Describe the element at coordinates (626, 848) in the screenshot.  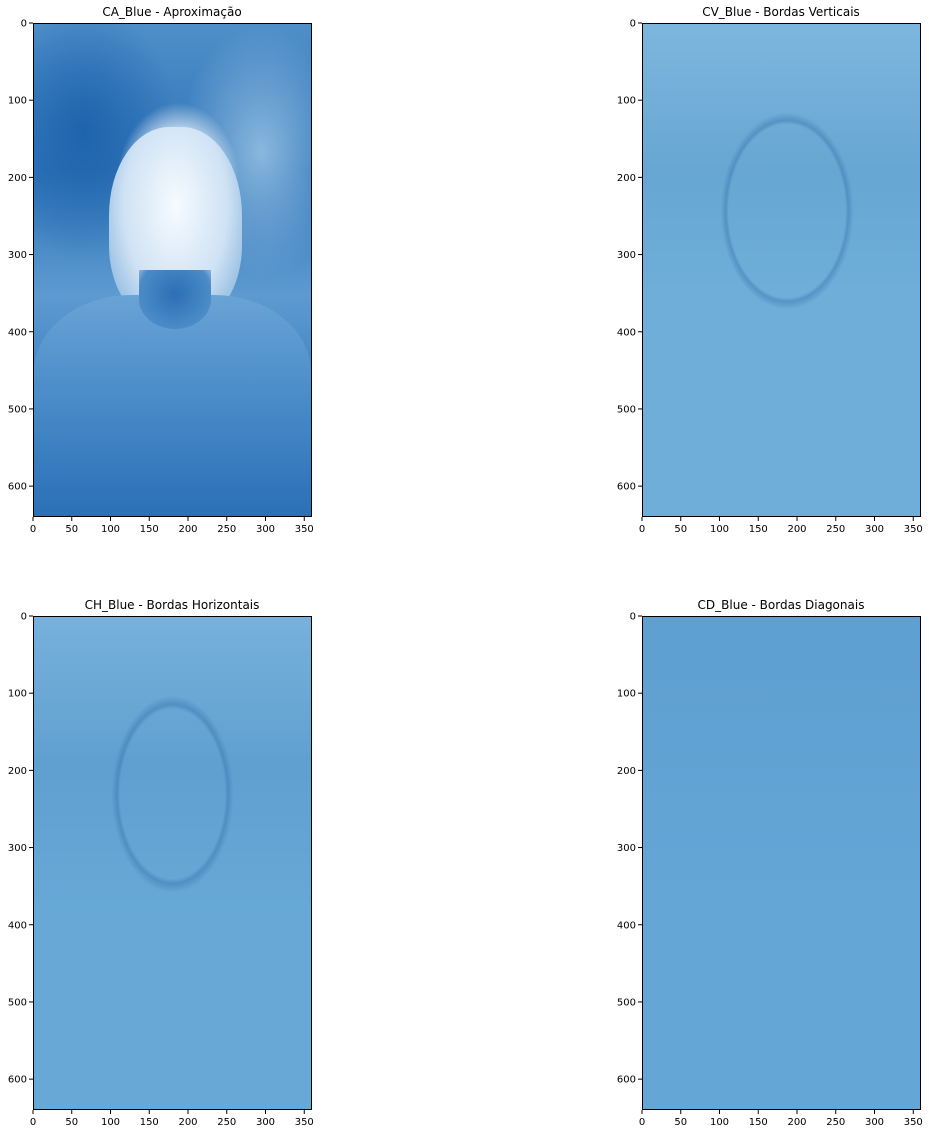
I see `y-tick-label: 300` at that location.